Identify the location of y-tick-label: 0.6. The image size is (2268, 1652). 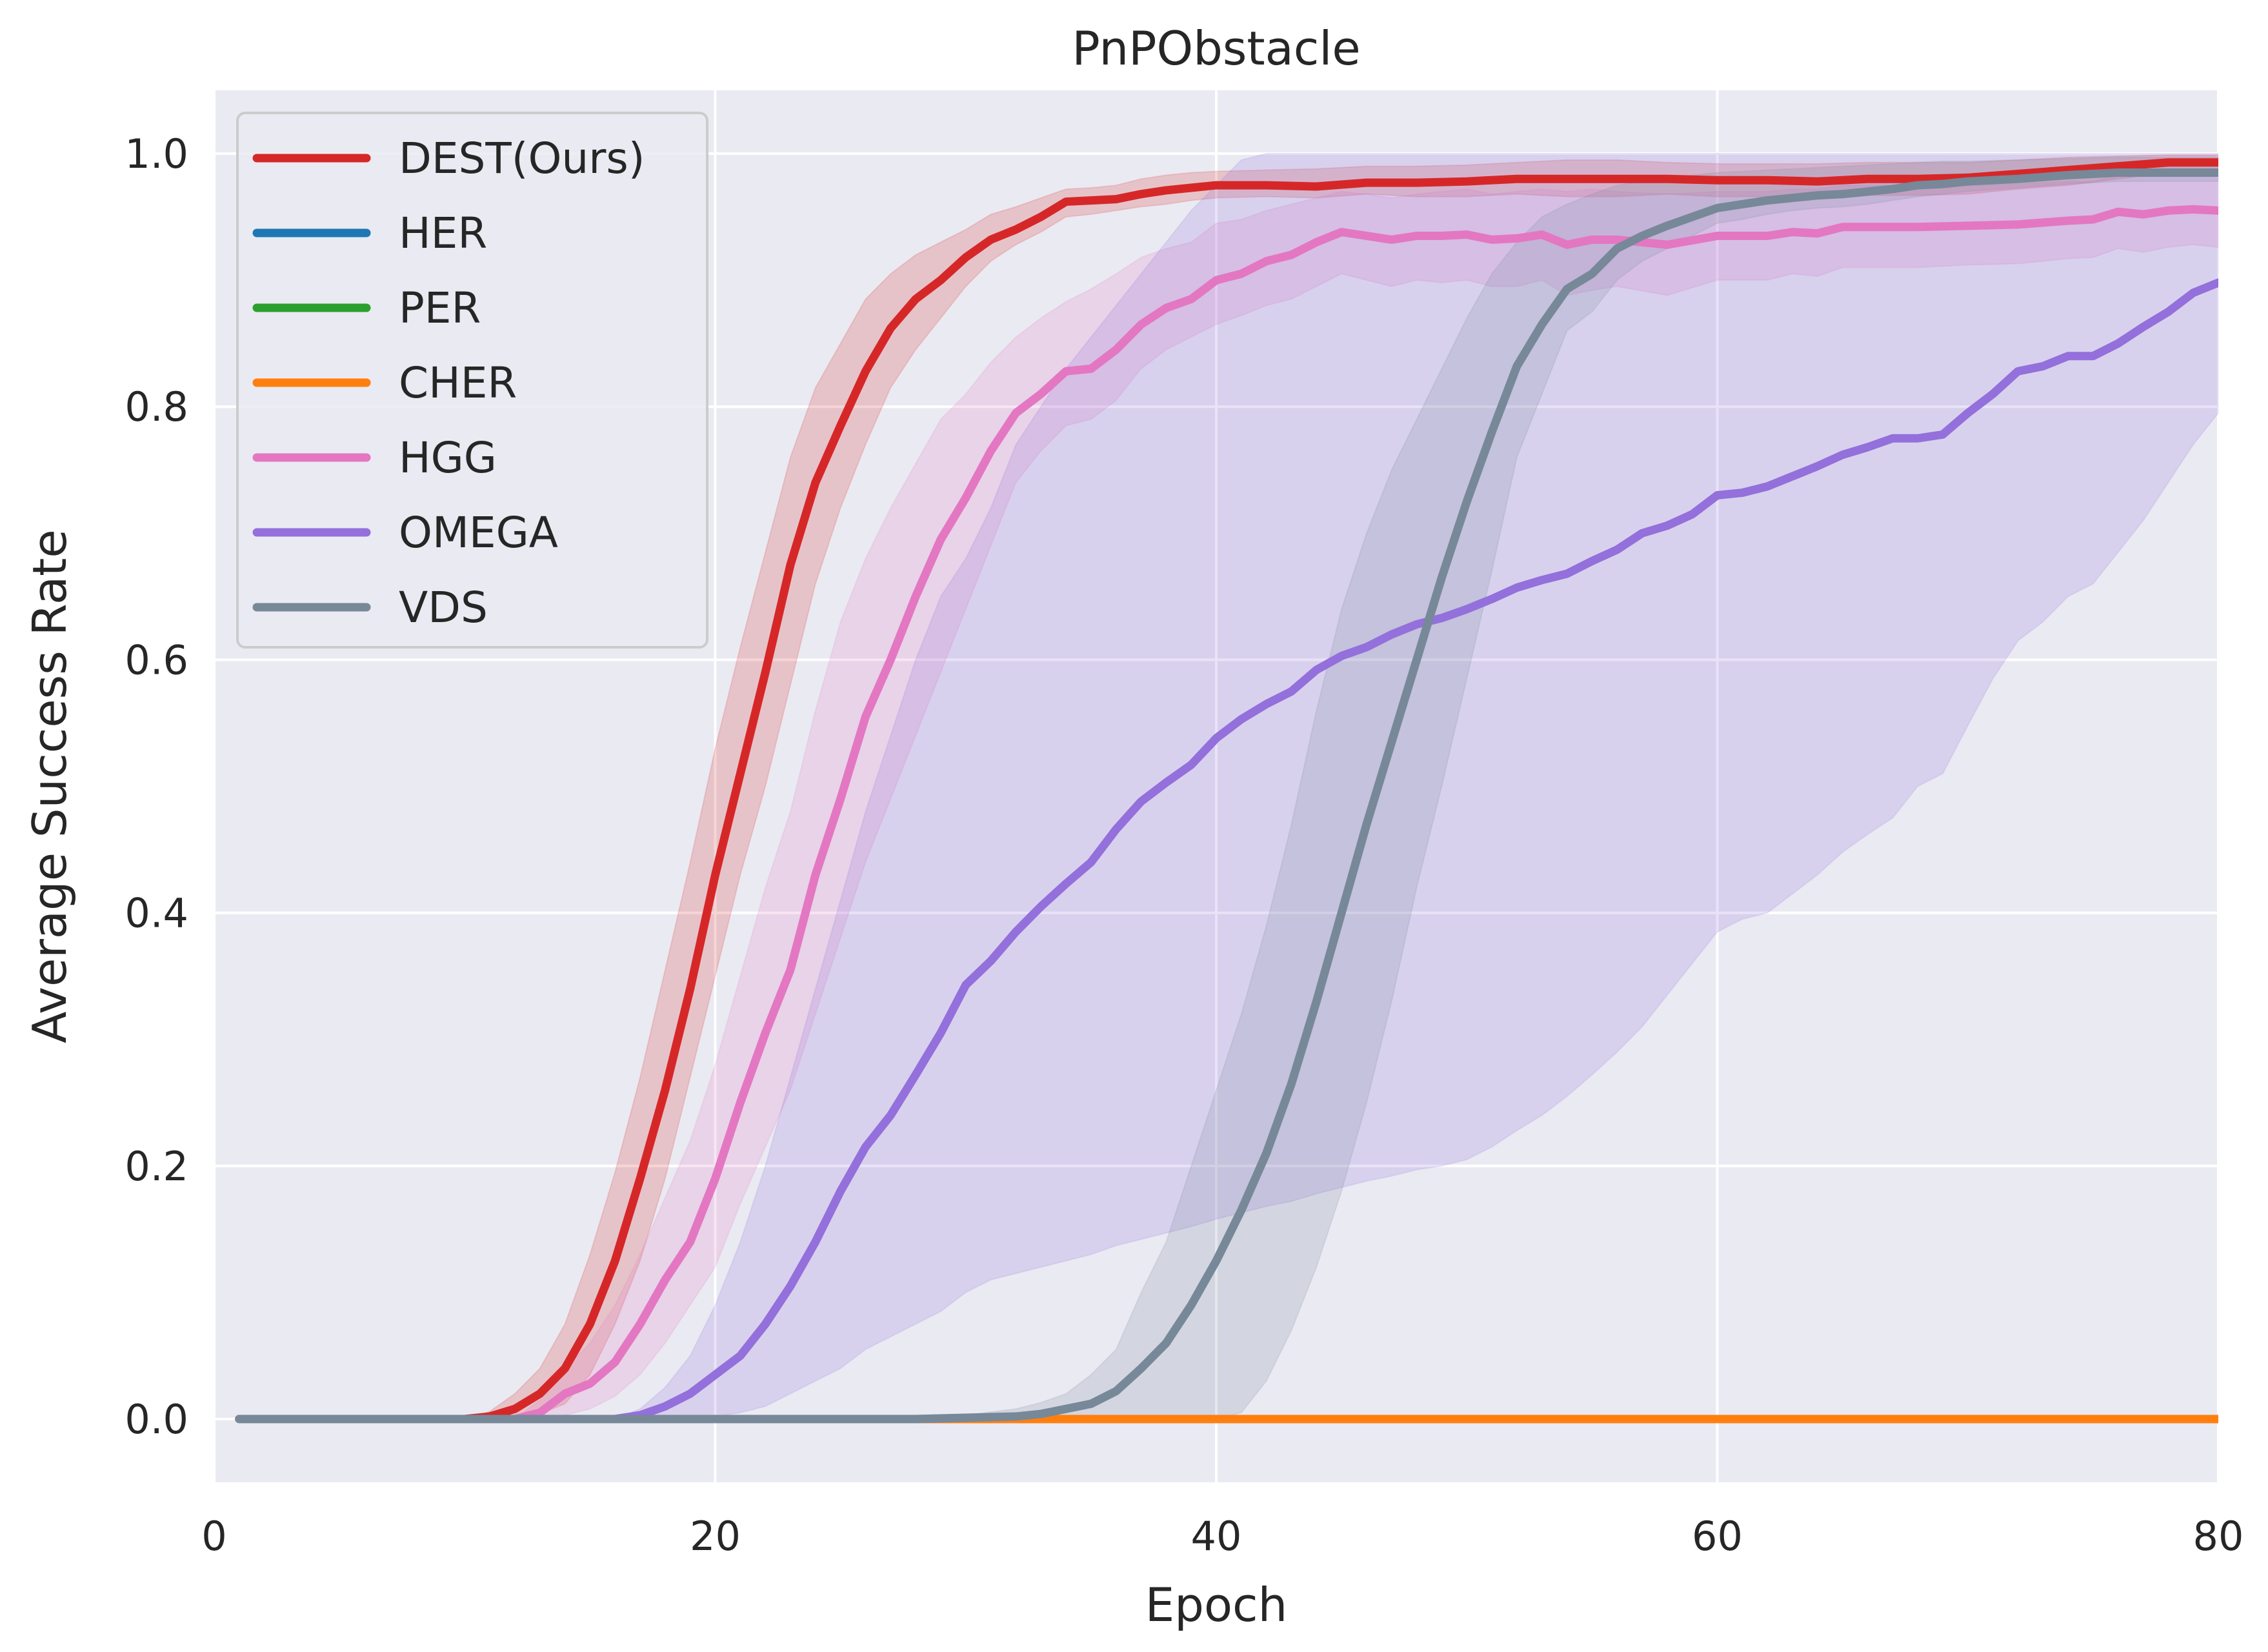
(156, 659).